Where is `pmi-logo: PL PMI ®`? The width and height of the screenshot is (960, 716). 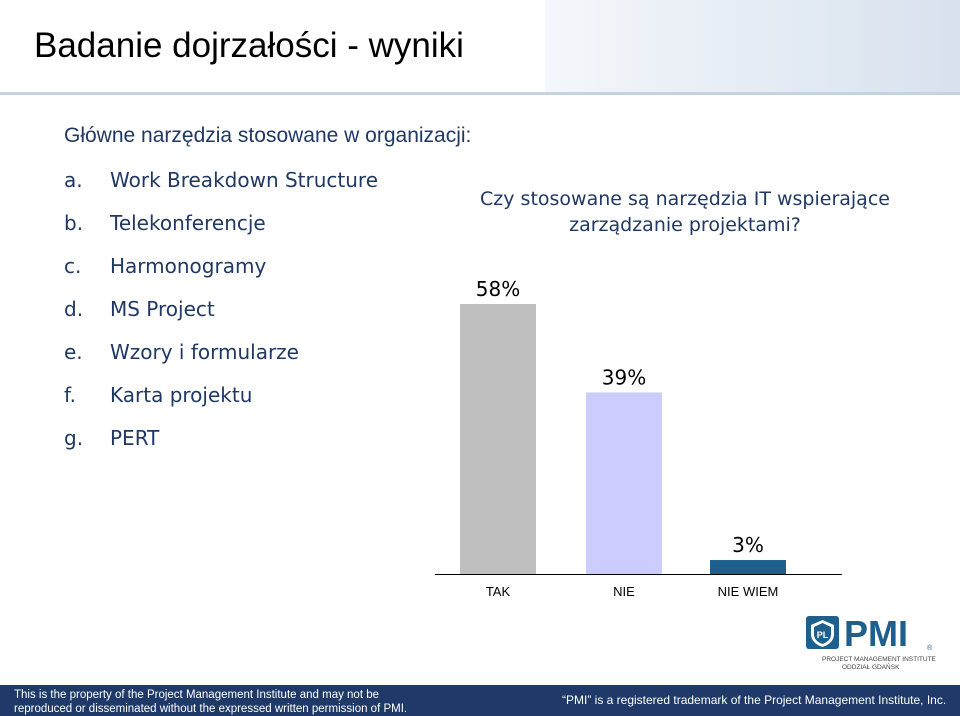
pmi-logo: PL PMI ® is located at coordinates (869, 633).